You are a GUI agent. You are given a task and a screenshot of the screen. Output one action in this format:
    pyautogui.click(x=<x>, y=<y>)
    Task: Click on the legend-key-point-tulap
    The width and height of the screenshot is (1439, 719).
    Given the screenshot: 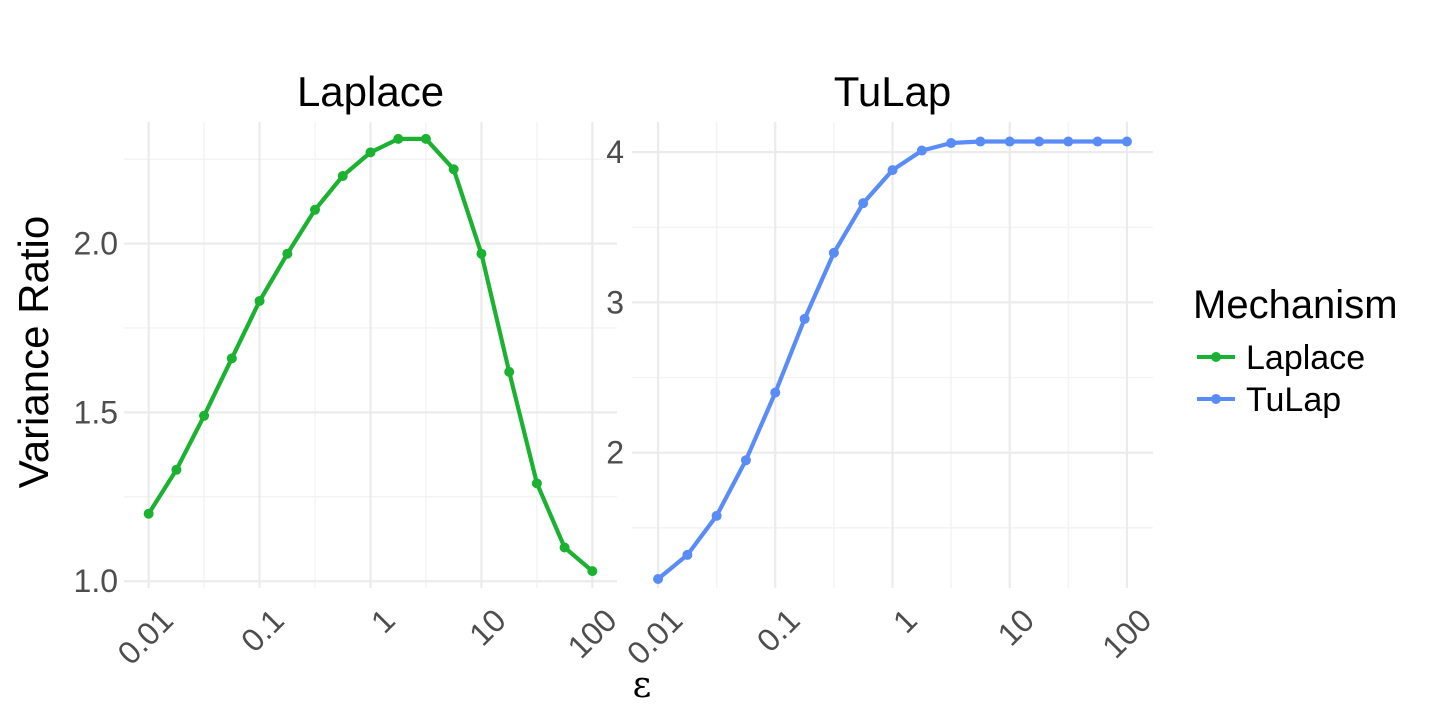 What is the action you would take?
    pyautogui.click(x=1216, y=399)
    